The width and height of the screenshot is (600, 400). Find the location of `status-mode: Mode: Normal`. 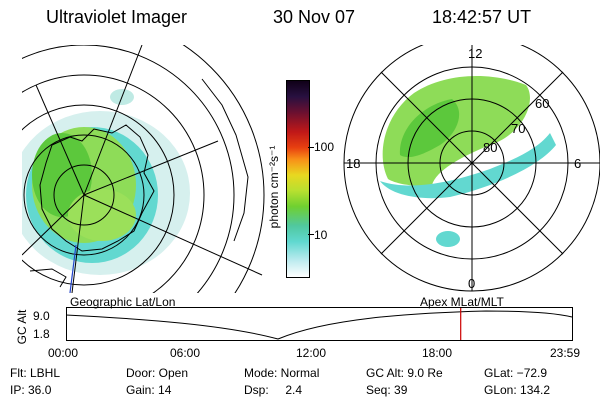

status-mode: Mode: Normal is located at coordinates (282, 373).